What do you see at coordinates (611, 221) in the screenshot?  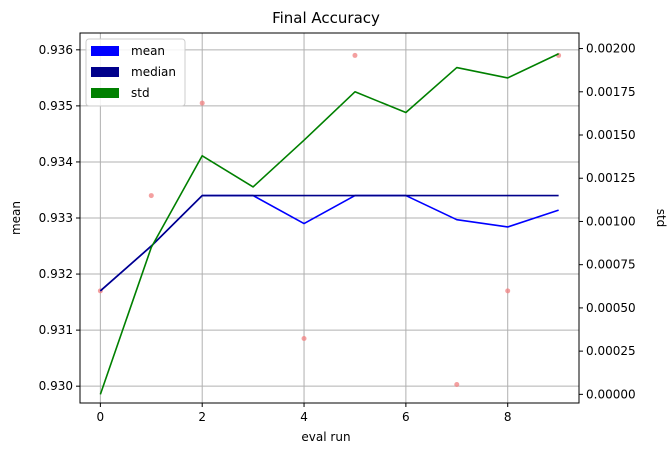 I see `y2-tick-label: 0.00100` at bounding box center [611, 221].